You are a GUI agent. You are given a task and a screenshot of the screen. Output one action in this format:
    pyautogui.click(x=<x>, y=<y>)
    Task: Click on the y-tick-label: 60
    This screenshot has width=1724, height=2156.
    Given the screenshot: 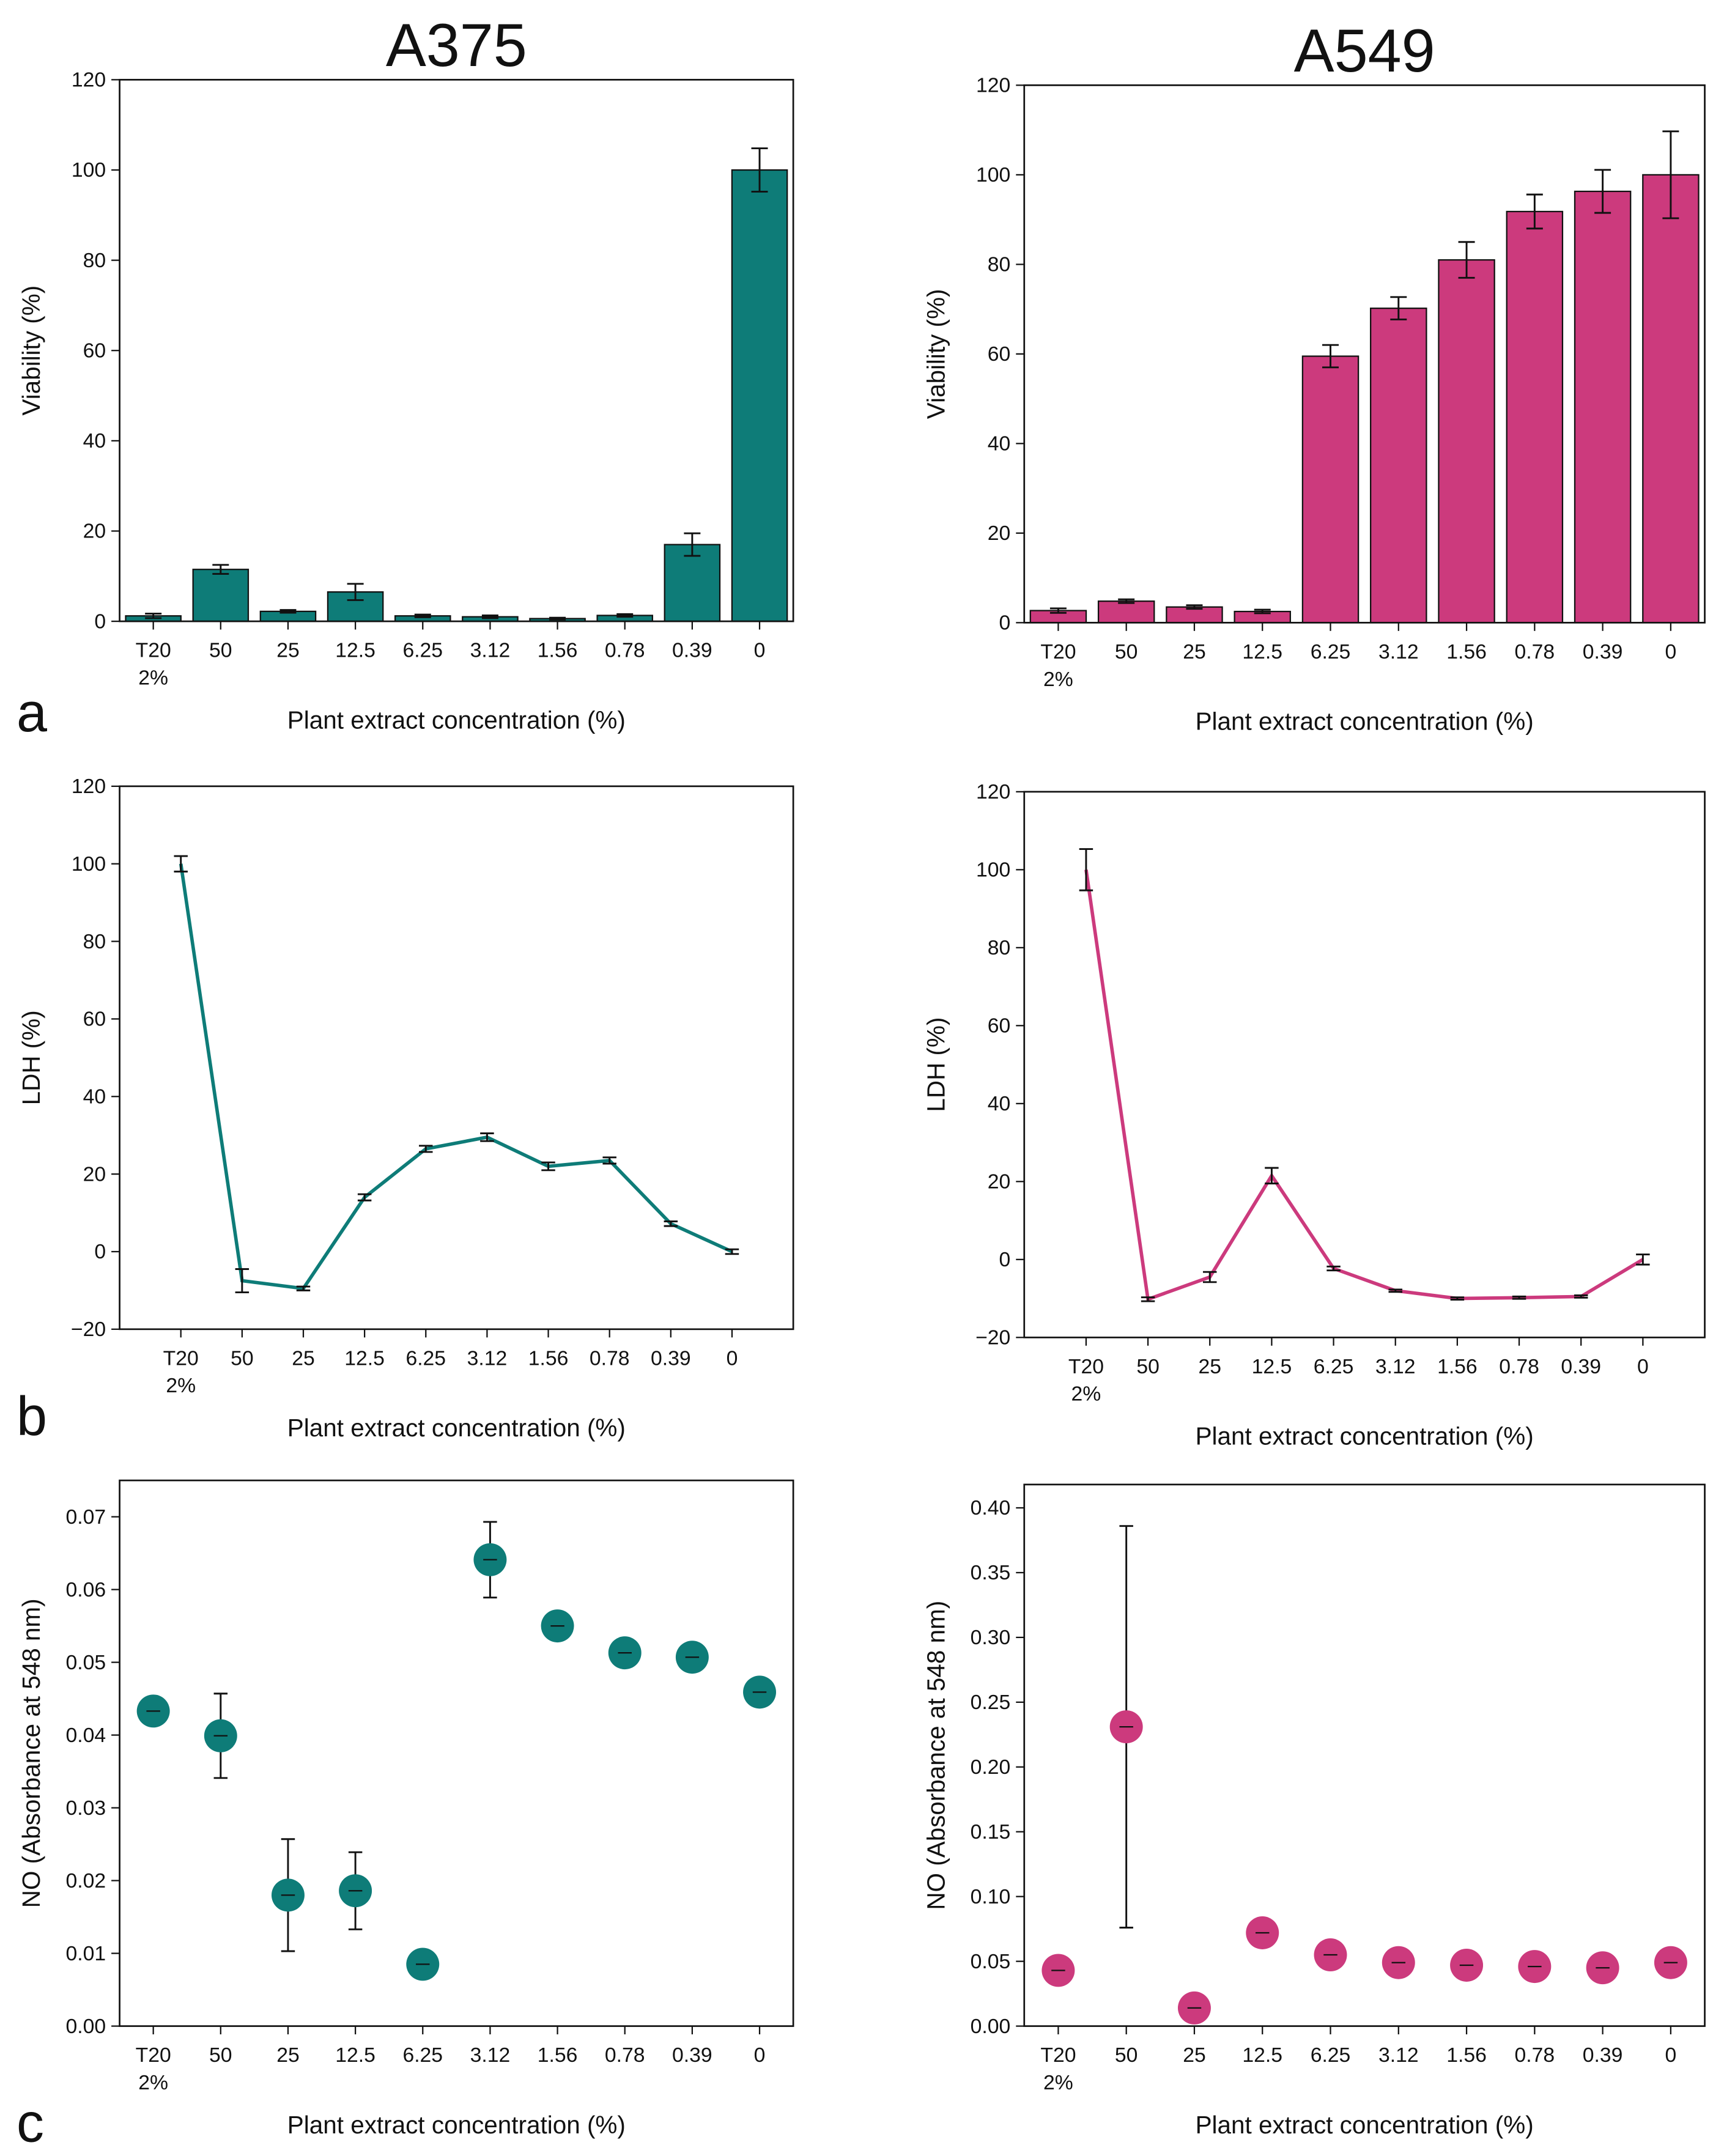 What is the action you would take?
    pyautogui.click(x=94, y=350)
    